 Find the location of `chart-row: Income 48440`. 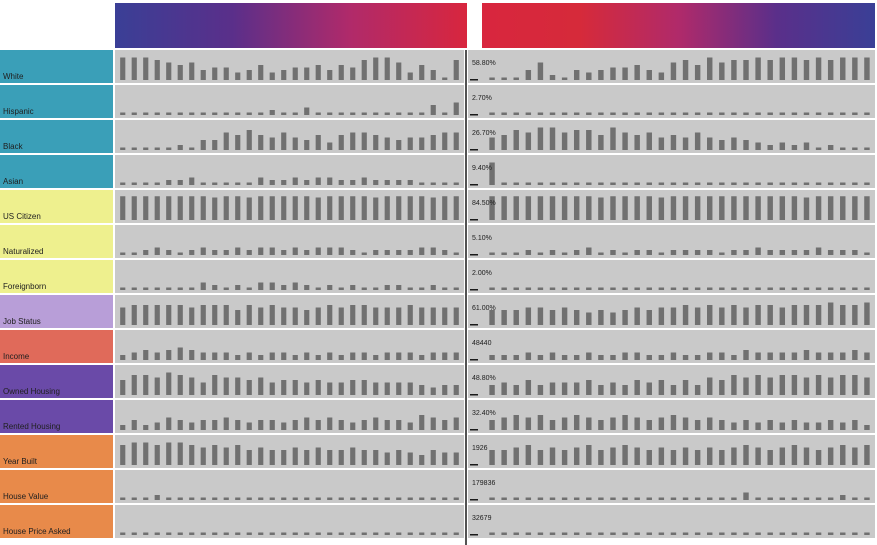

chart-row: Income 48440 is located at coordinates (437, 346).